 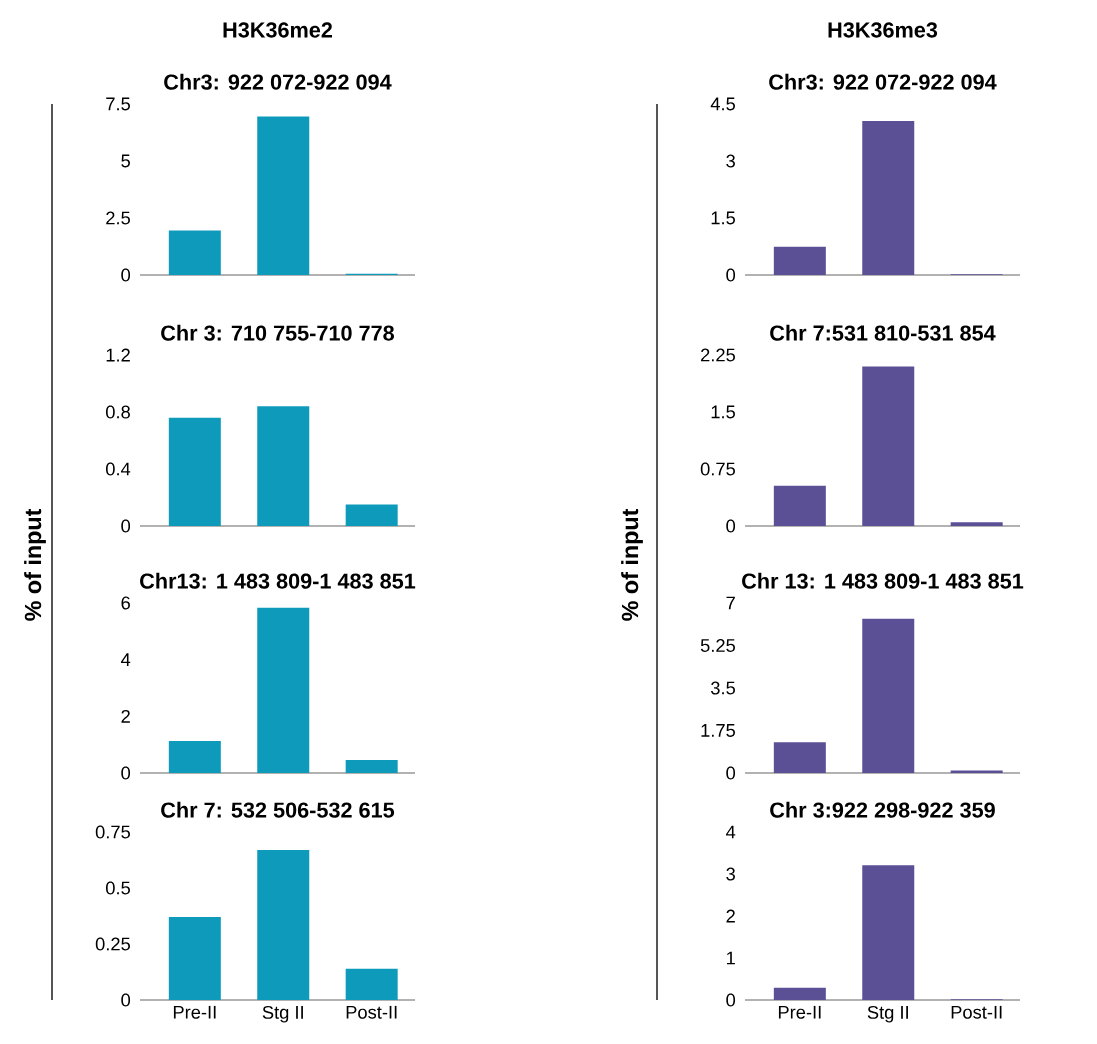 I want to click on y-tick-label: 6, so click(x=125, y=603).